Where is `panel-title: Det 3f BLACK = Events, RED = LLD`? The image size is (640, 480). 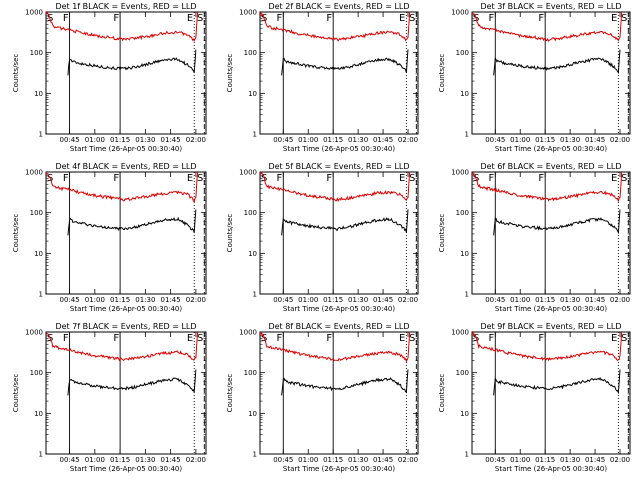 panel-title: Det 3f BLACK = Events, RED = LLD is located at coordinates (550, 6).